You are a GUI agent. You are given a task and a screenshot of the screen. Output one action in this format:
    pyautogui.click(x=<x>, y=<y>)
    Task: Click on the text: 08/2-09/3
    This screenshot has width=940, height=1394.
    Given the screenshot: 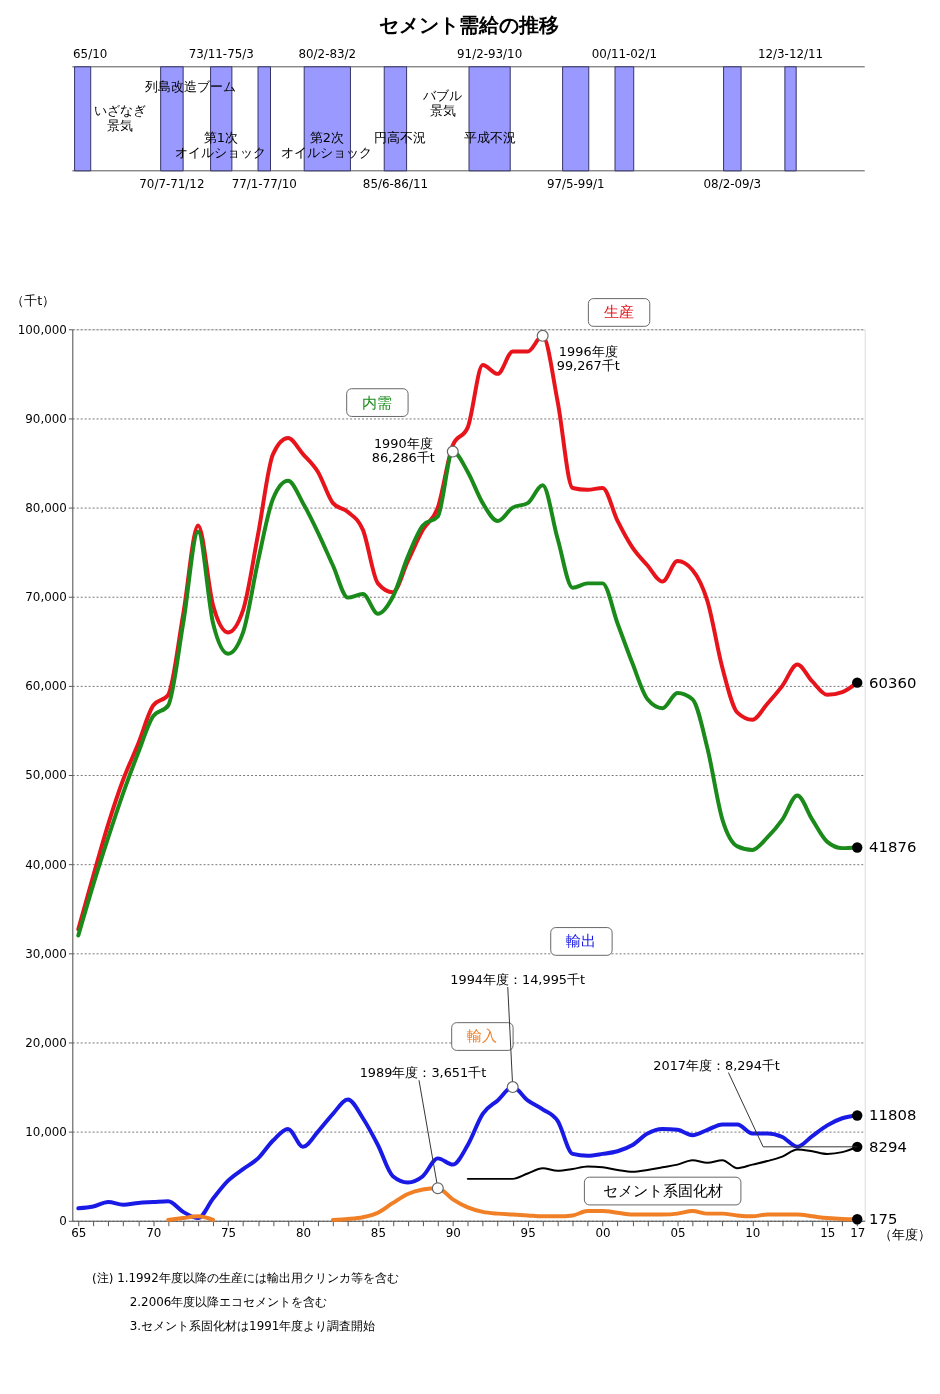 What is the action you would take?
    pyautogui.click(x=732, y=183)
    